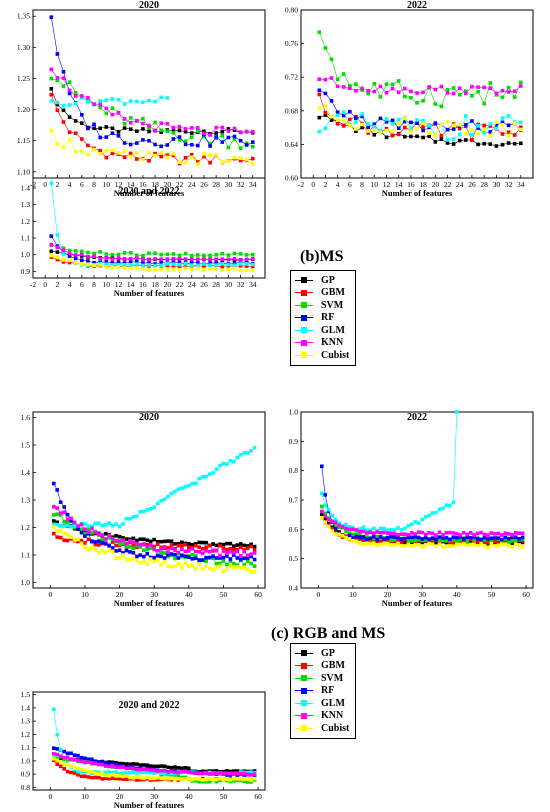  What do you see at coordinates (26, 472) in the screenshot?
I see `y-tick-label: 1.4` at bounding box center [26, 472].